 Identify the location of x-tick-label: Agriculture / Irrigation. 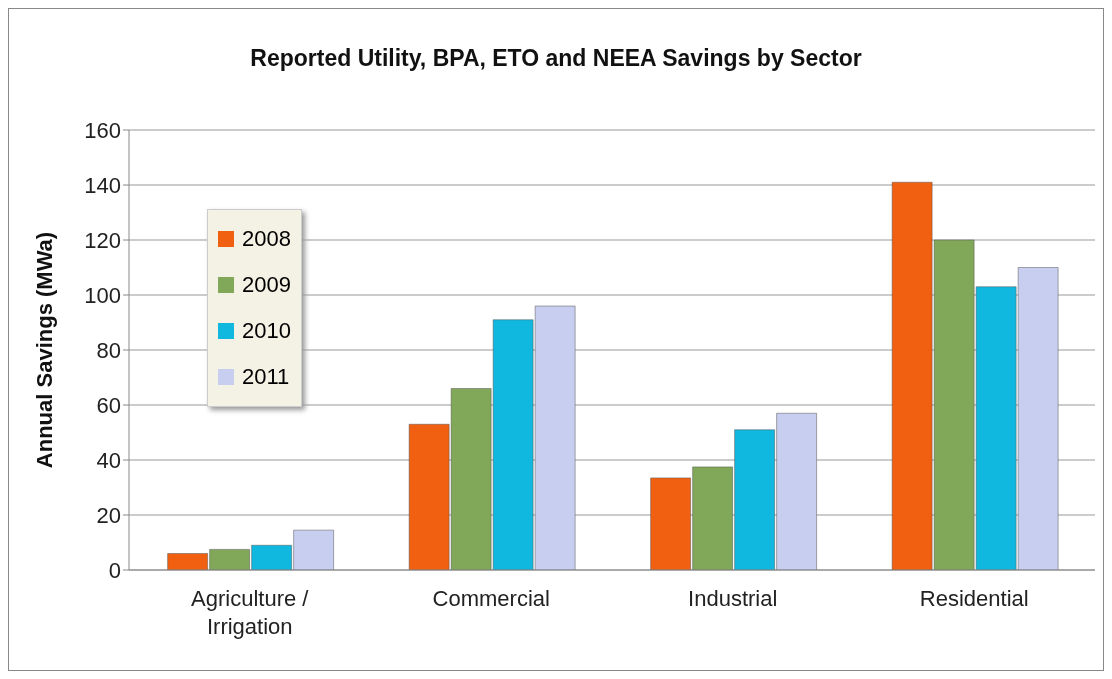
(250, 612).